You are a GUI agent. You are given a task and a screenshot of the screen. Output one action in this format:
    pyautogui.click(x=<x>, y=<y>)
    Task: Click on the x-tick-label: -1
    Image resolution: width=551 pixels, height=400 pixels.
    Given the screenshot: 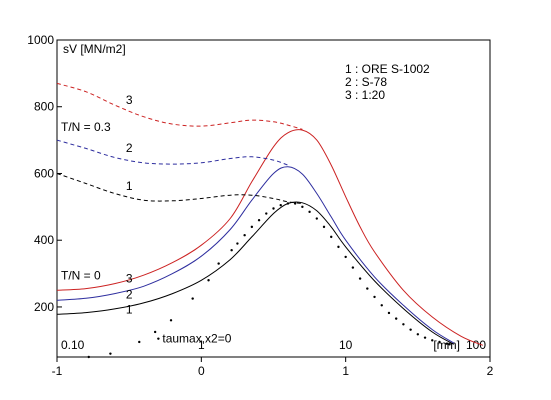 What is the action you would take?
    pyautogui.click(x=57, y=371)
    